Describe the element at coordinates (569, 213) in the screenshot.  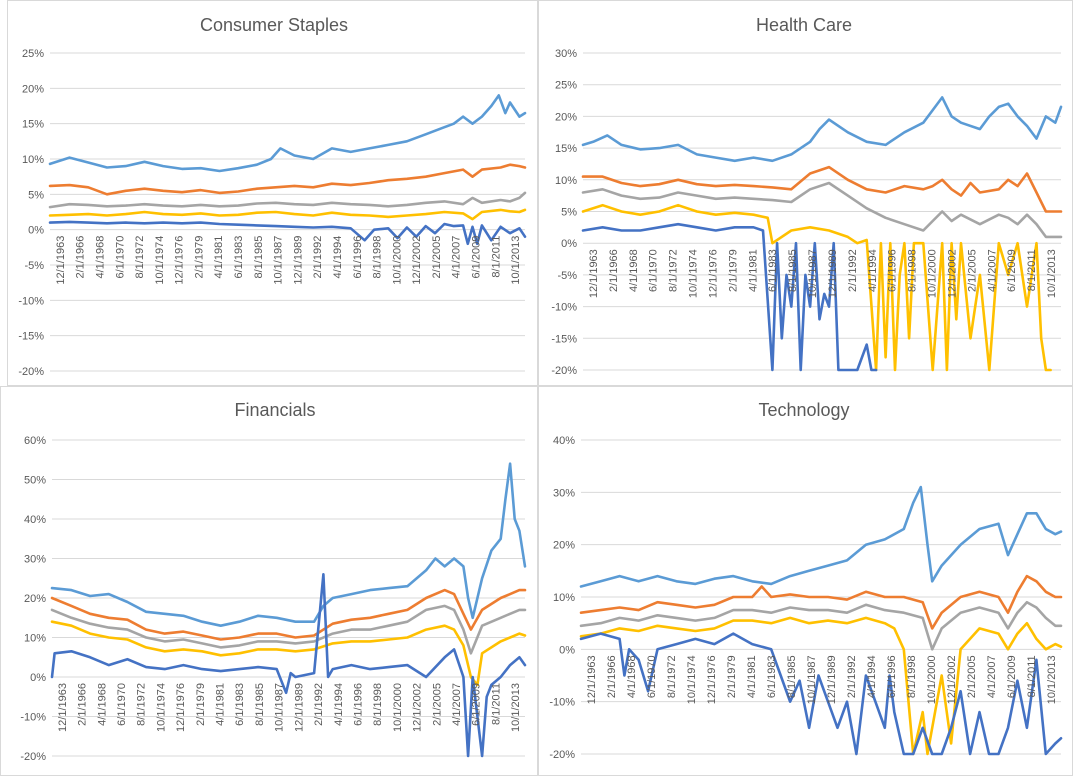
I see `y-tick-label: 5%` at that location.